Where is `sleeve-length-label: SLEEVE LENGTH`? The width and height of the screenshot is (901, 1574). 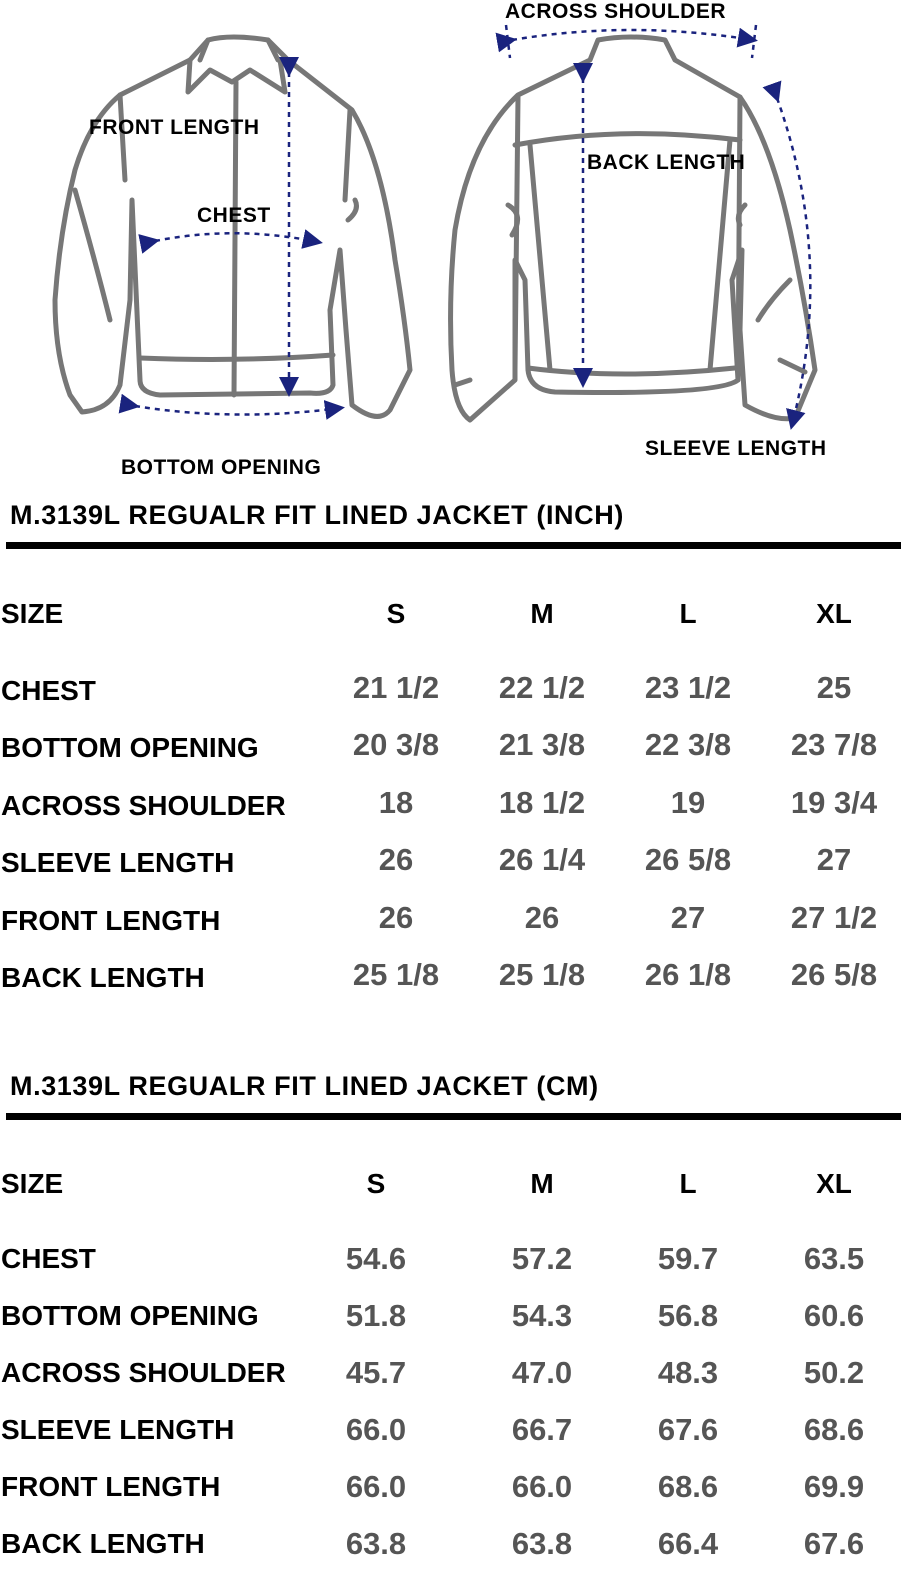 sleeve-length-label: SLEEVE LENGTH is located at coordinates (736, 448).